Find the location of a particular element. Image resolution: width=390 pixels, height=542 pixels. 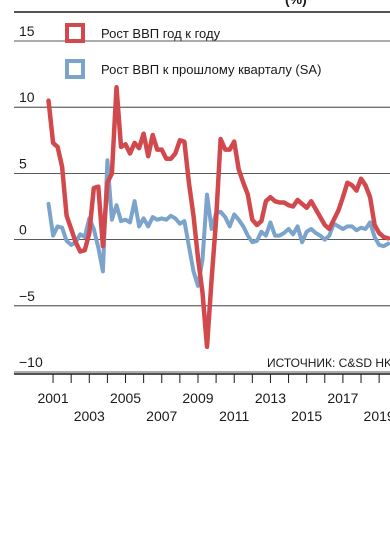

x-tick-label: 2005 is located at coordinates (125, 398).